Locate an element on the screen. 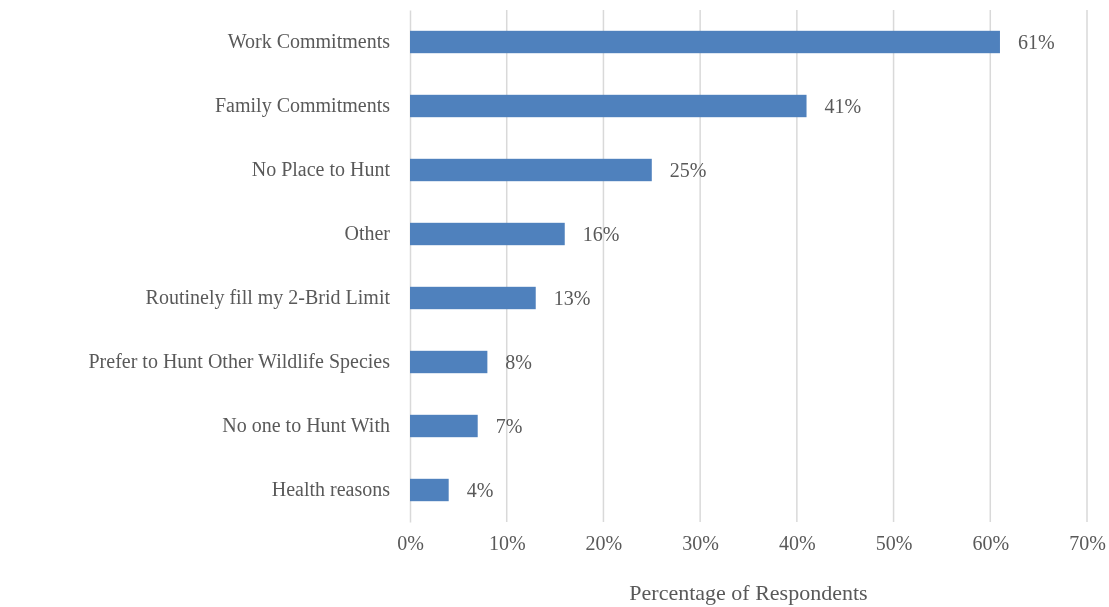 The image size is (1109, 607). y-tick-label: Health reasons is located at coordinates (331, 489).